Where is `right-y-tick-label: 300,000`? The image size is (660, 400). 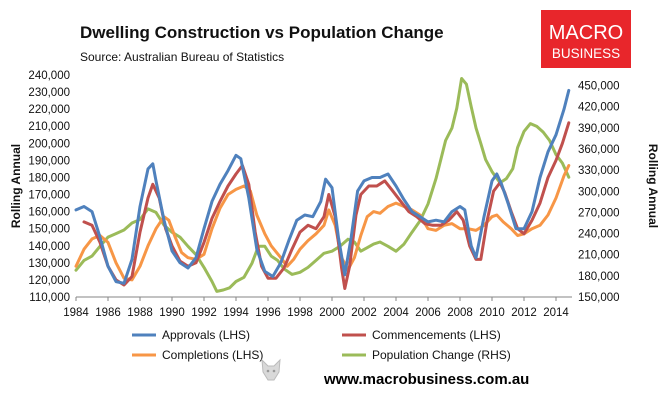
right-y-tick-label: 300,000 is located at coordinates (599, 192).